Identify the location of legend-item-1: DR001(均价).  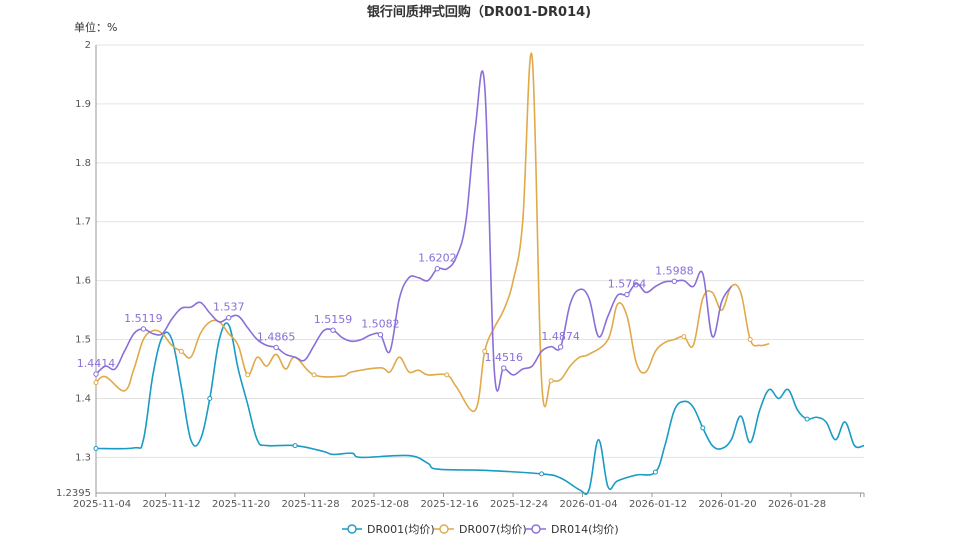
(388, 529).